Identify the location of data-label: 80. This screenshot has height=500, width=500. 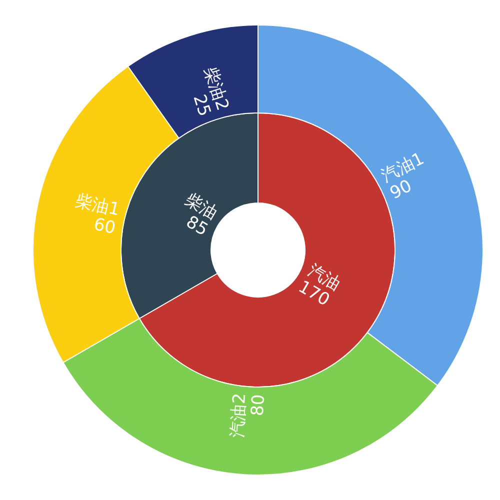
(259, 405).